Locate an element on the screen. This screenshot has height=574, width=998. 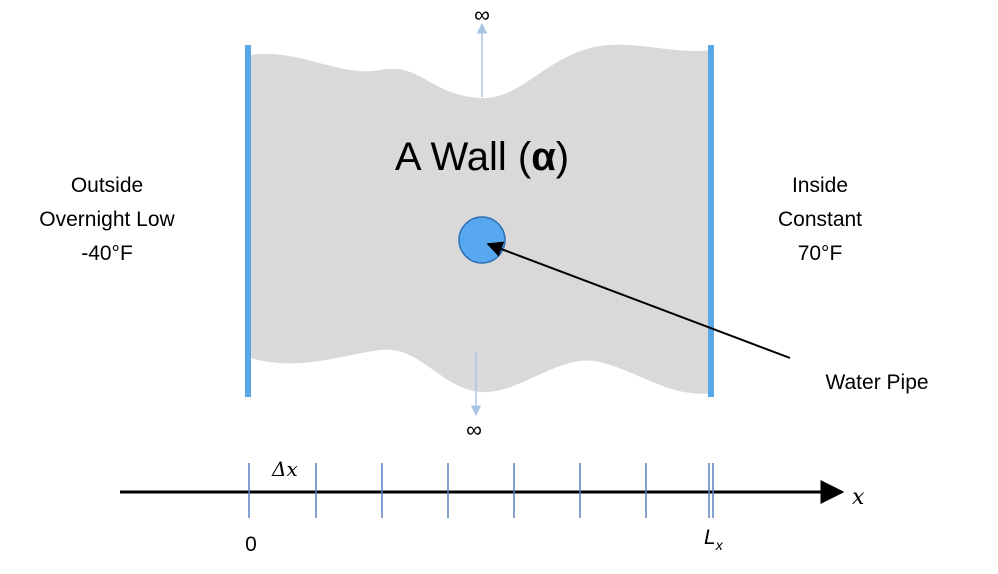
outside-label: Outside Overnight Low -40°F is located at coordinates (107, 219).